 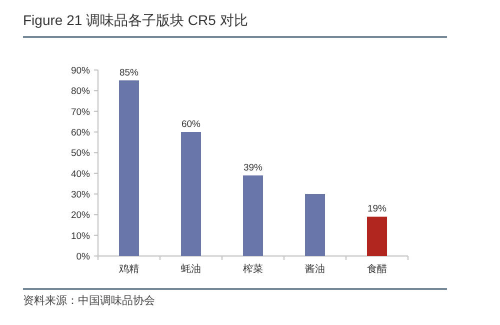 What do you see at coordinates (89, 300) in the screenshot?
I see `text: 资料来源：中国调味品协会` at bounding box center [89, 300].